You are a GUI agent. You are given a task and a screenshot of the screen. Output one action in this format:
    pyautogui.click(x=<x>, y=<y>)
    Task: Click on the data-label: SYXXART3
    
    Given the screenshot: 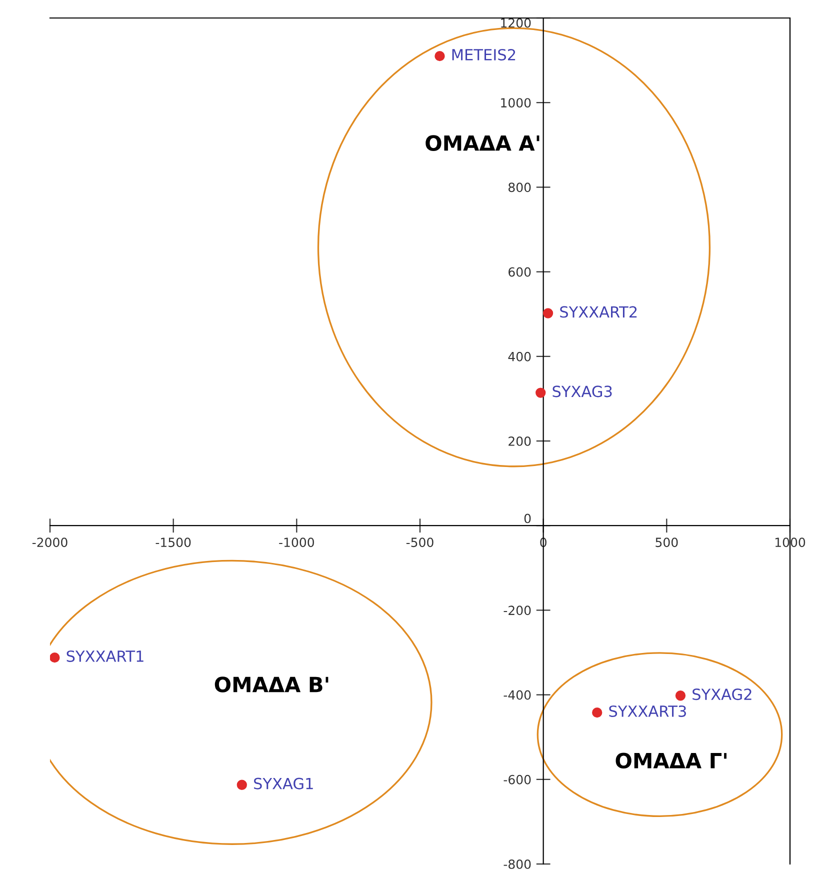 What is the action you would take?
    pyautogui.click(x=647, y=711)
    